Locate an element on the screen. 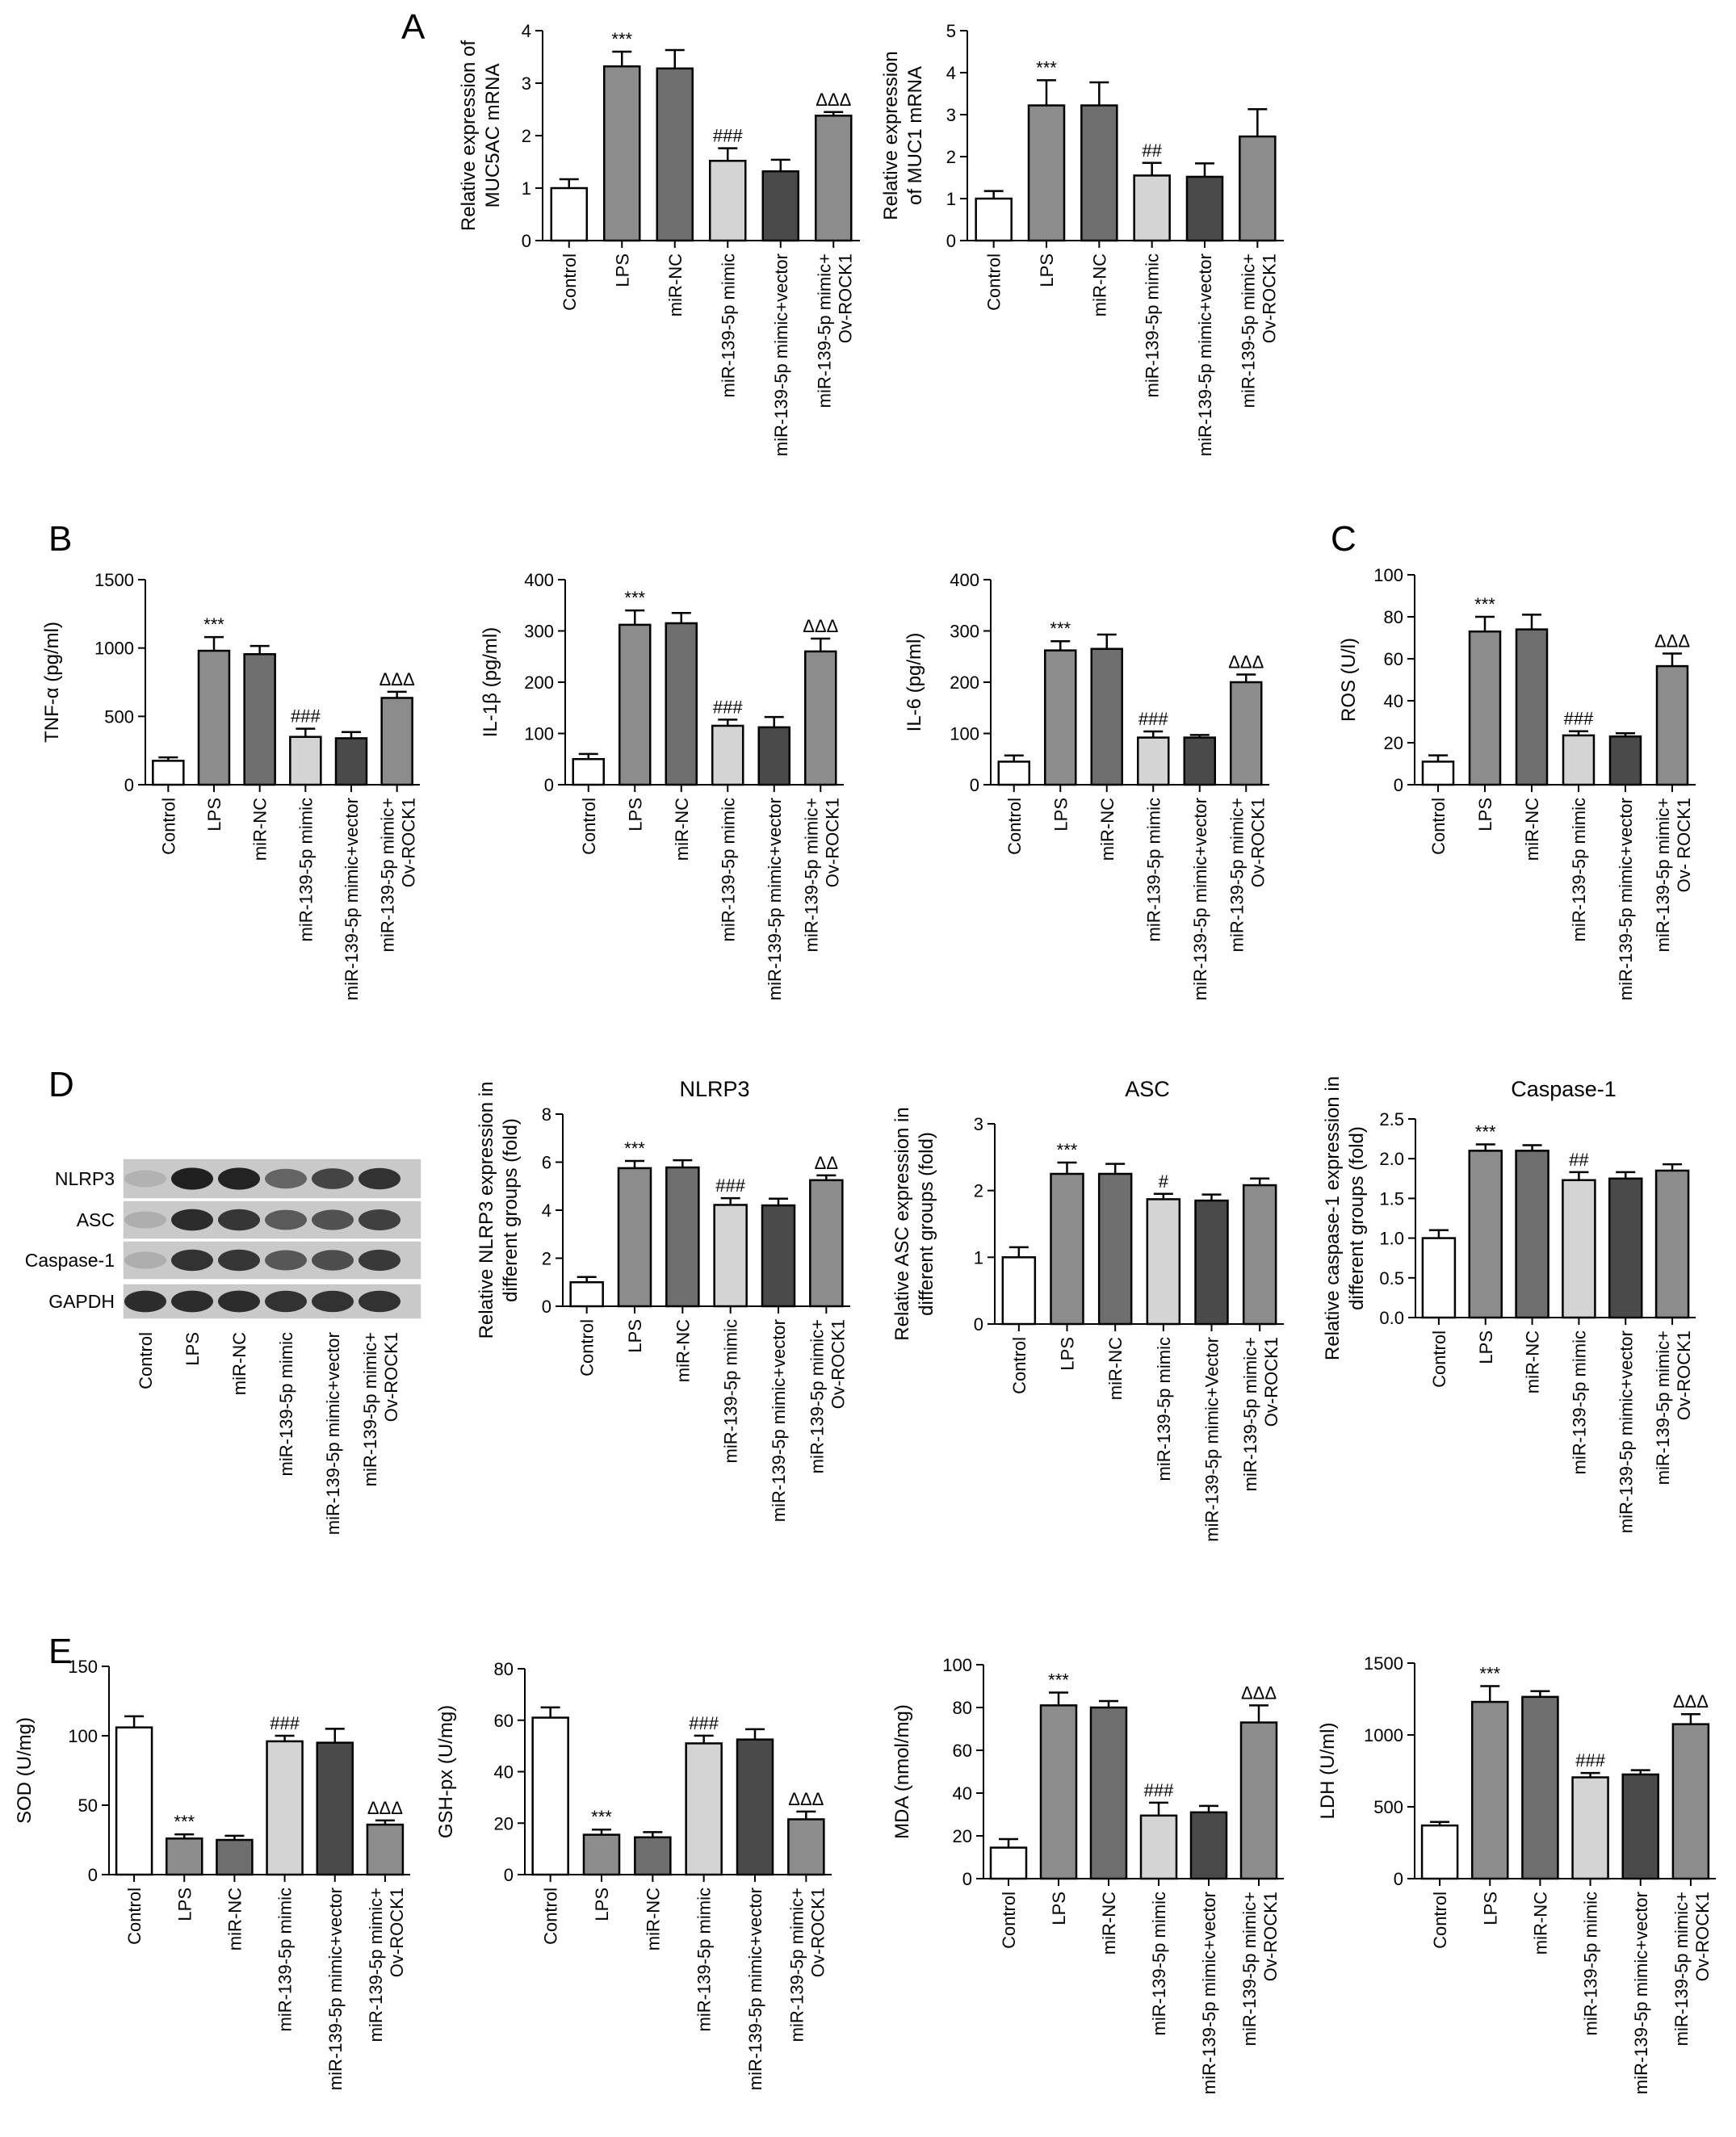 This screenshot has height=2137, width=1736. y-axis-title: IL-6 (pg/ml) is located at coordinates (914, 682).